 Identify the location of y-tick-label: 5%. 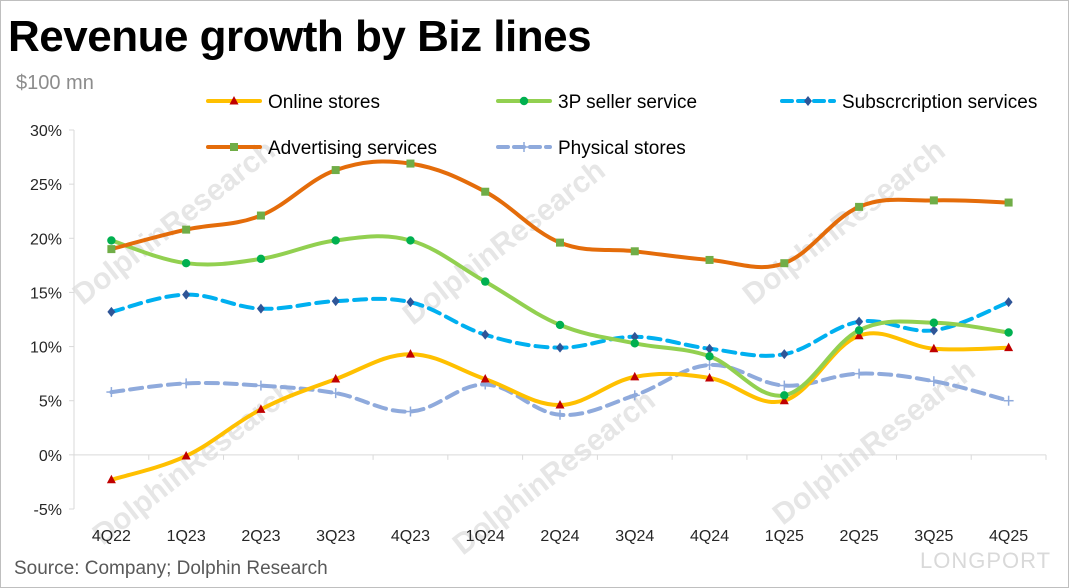
(50, 402).